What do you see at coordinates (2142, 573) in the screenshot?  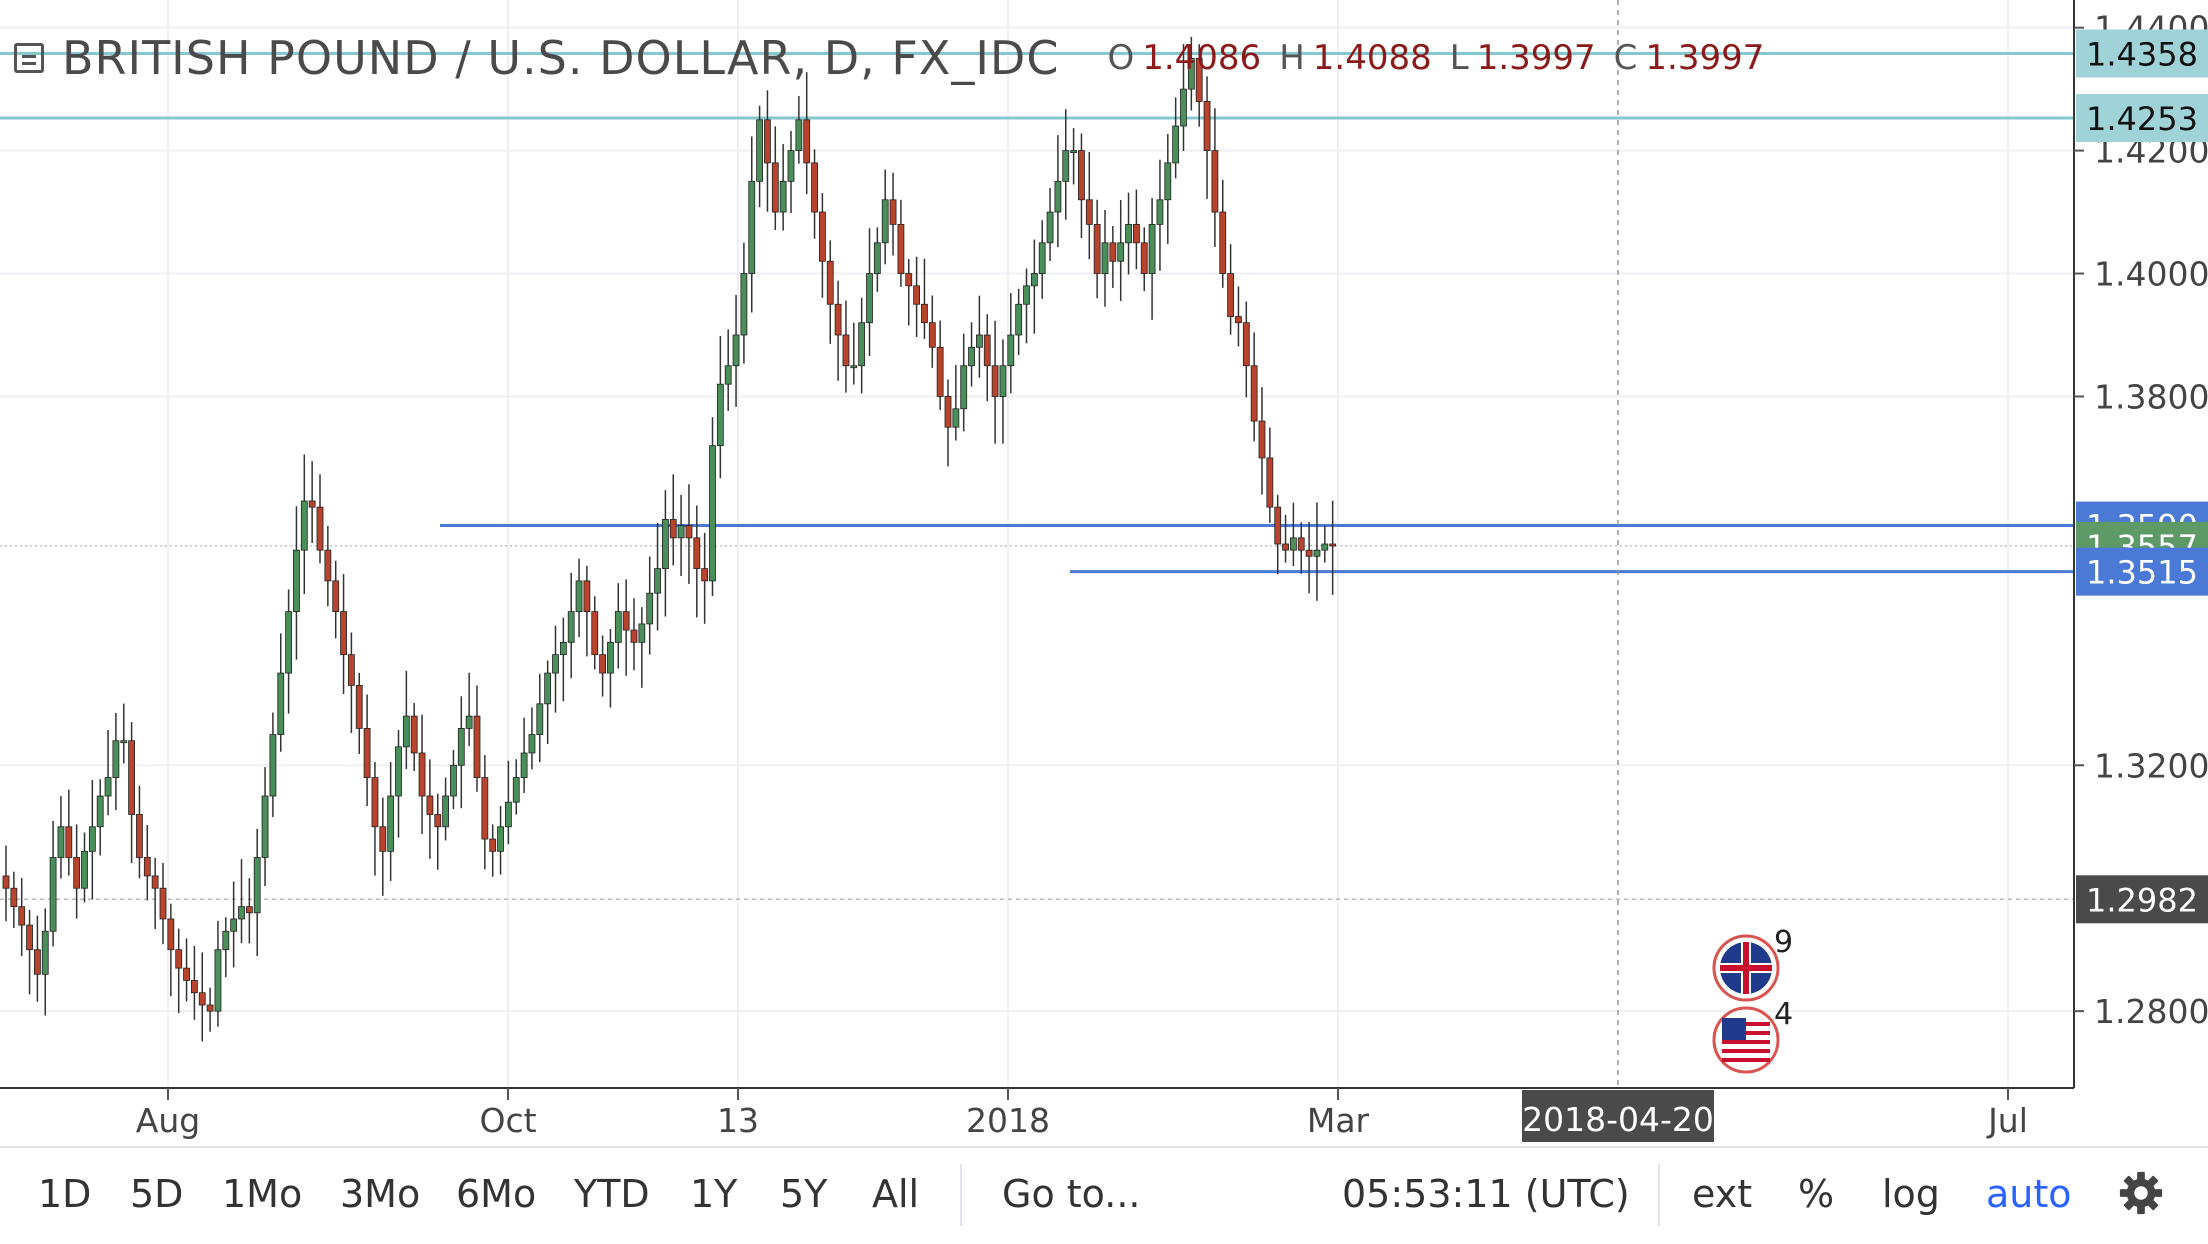 I see `price-label: 1.3515` at bounding box center [2142, 573].